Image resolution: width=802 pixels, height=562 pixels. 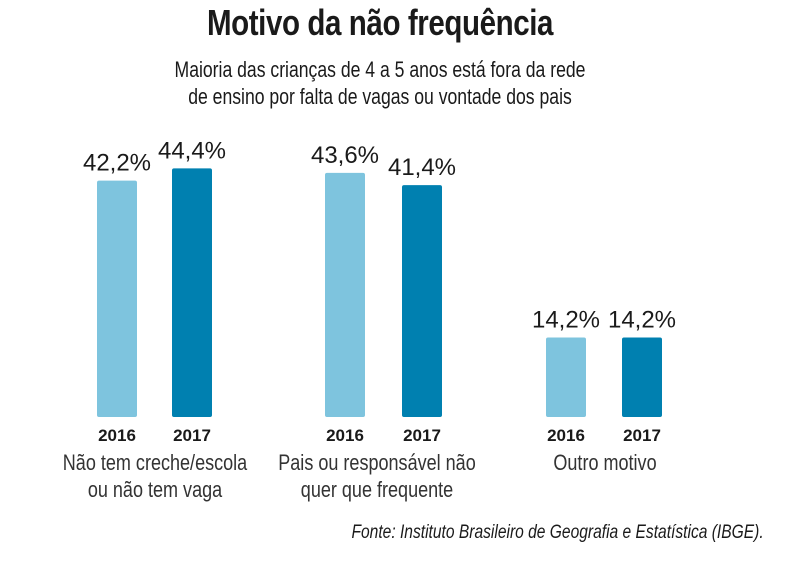 What do you see at coordinates (380, 22) in the screenshot?
I see `chart-title: Motivo da não frequência` at bounding box center [380, 22].